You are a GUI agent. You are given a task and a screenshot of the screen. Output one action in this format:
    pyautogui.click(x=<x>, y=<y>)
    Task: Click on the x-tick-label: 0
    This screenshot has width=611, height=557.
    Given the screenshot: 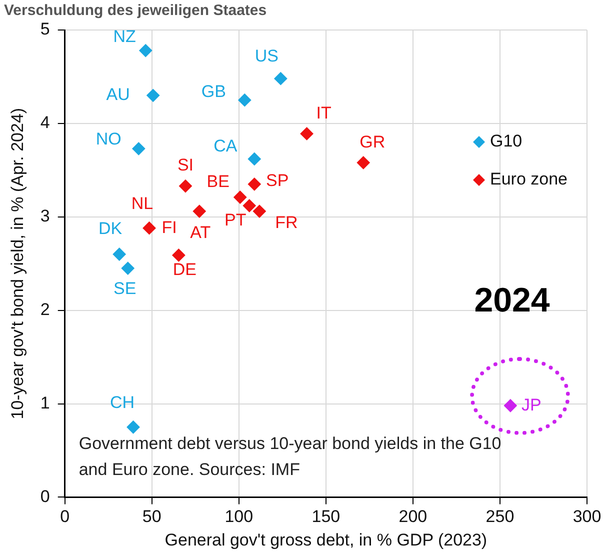 What is the action you would take?
    pyautogui.click(x=65, y=516)
    